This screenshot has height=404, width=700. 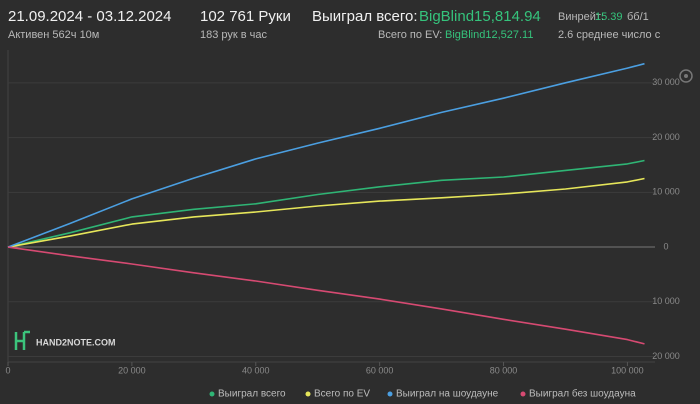 What do you see at coordinates (410, 35) in the screenshot?
I see `ev-label: Всего по EV:` at bounding box center [410, 35].